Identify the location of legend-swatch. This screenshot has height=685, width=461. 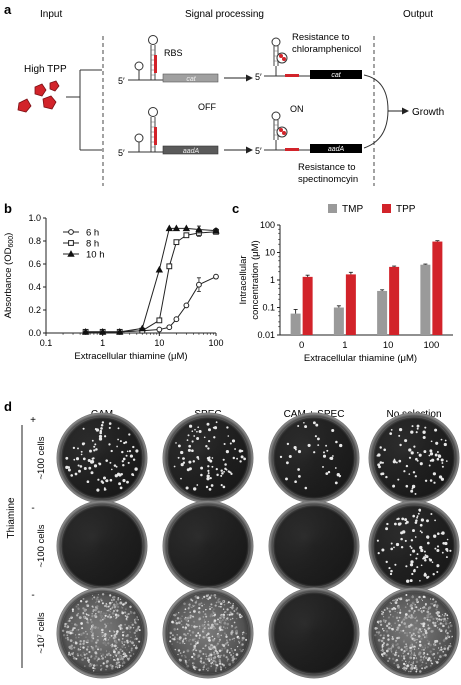
(386, 208).